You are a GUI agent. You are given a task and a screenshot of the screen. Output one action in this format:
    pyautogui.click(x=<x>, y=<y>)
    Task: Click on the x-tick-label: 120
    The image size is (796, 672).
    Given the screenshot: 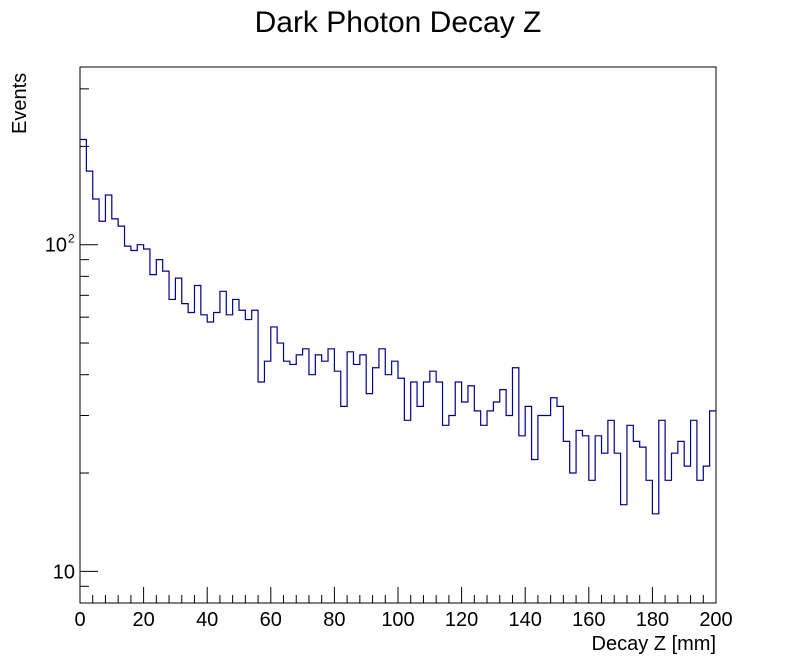 What is the action you would take?
    pyautogui.click(x=461, y=620)
    